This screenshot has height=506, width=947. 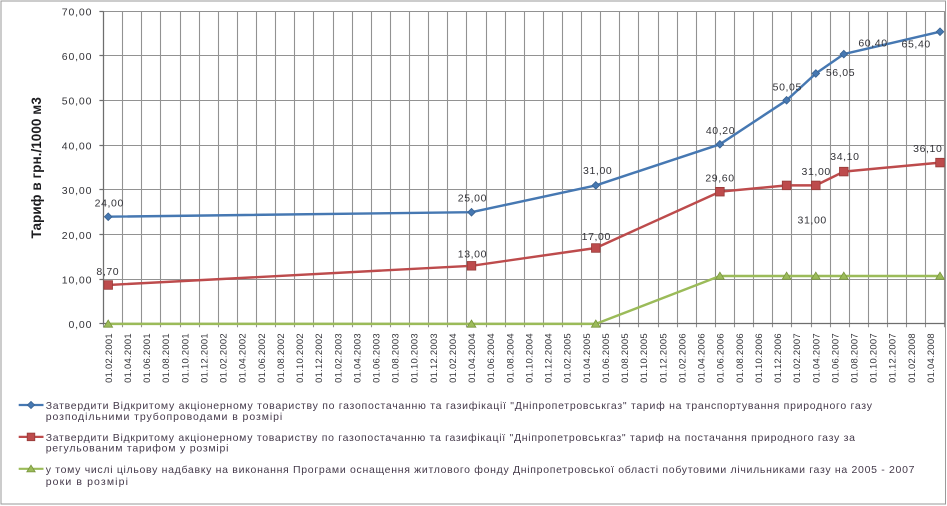 What do you see at coordinates (528, 358) in the screenshot?
I see `svg-text: 01.10.2004` at bounding box center [528, 358].